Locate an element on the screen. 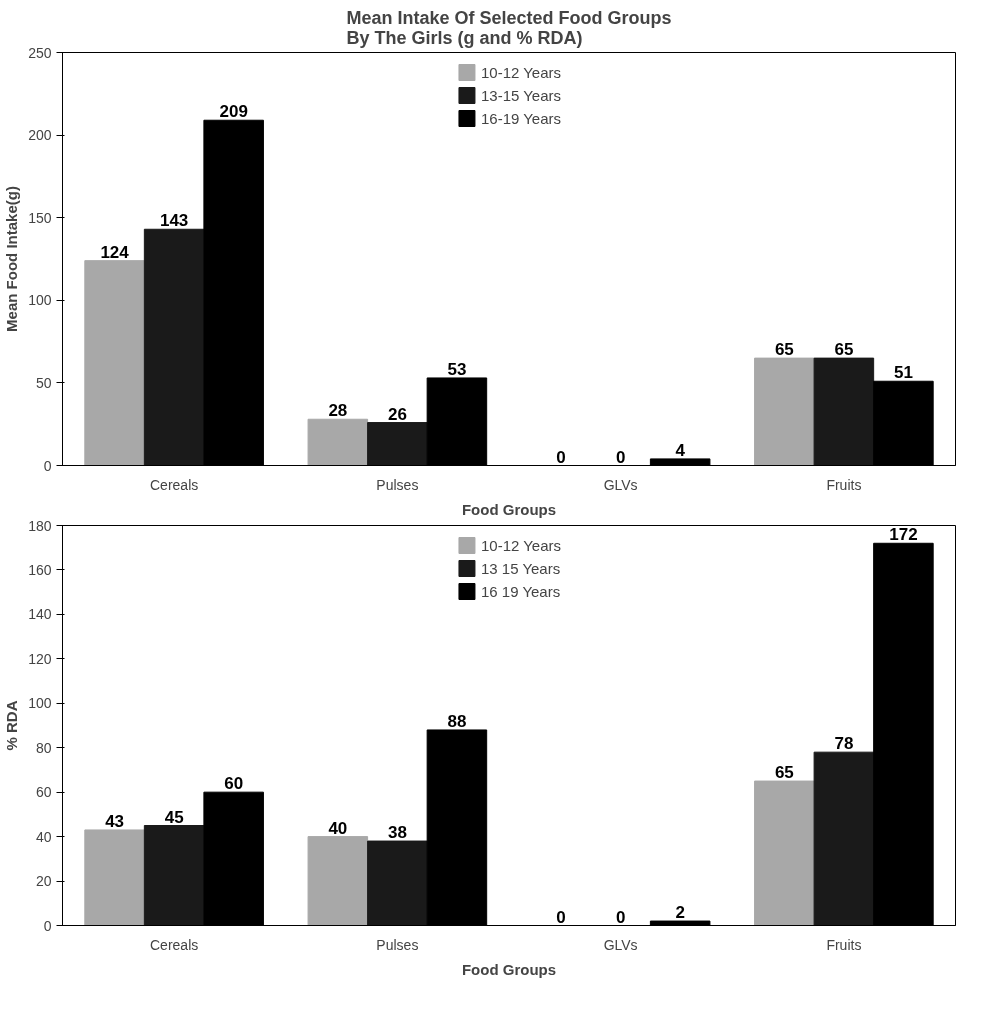  data-label: 143 is located at coordinates (174, 221).